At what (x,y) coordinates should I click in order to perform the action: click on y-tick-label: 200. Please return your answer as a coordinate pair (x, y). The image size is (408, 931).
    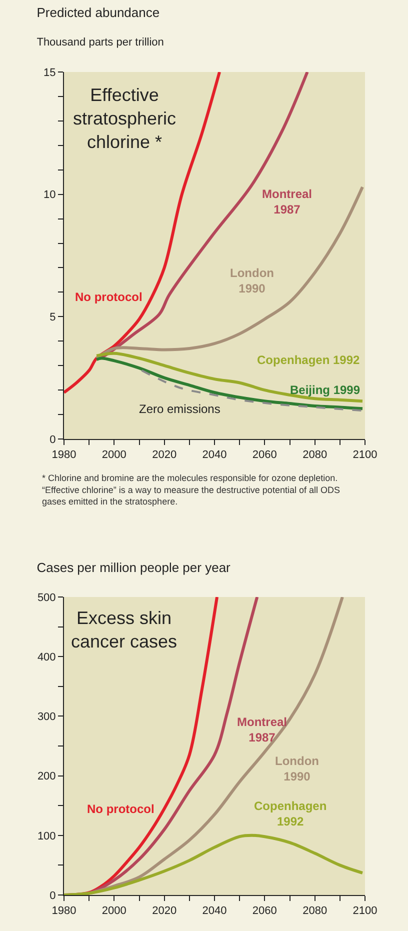
    Looking at the image, I should click on (46, 776).